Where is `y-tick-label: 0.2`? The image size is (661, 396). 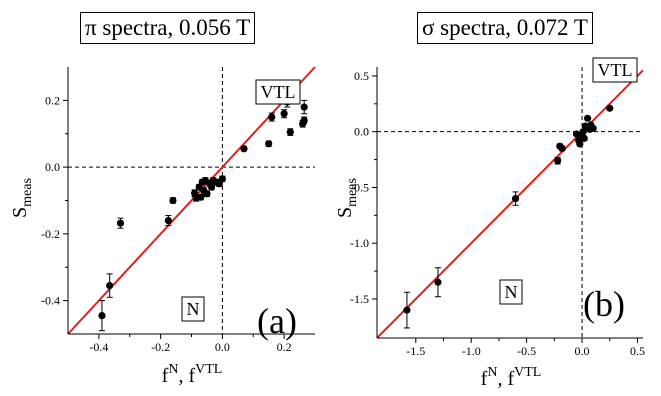 y-tick-label: 0.2 is located at coordinates (52, 100).